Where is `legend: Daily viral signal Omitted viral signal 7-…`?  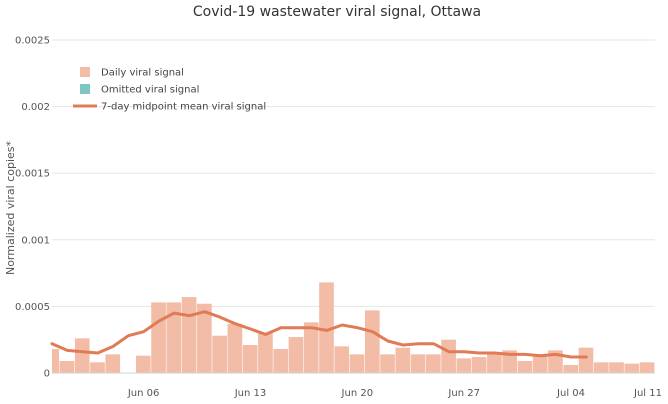
legend: Daily viral signal Omitted viral signal 7-… is located at coordinates (169, 90).